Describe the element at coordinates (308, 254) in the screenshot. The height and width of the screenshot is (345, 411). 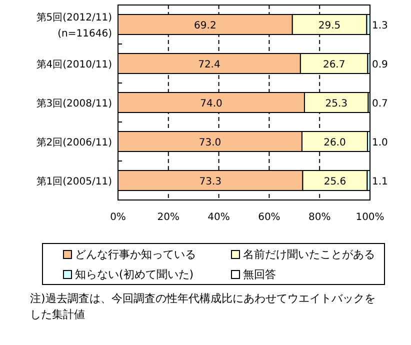
I see `legend-label: 名前だけ聞いたことがある` at that location.